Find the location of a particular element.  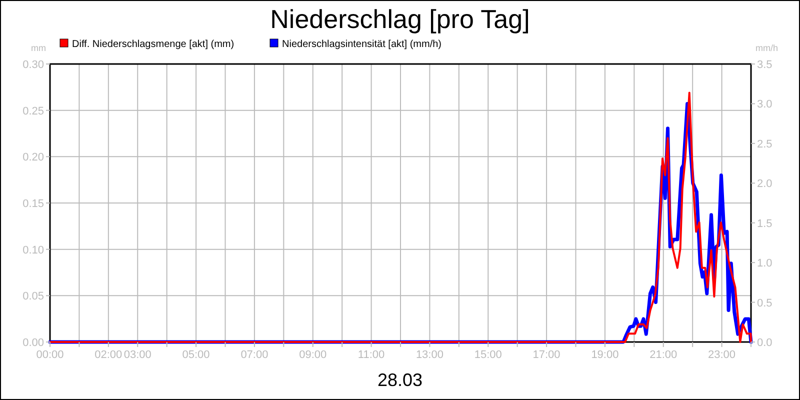

x-tick-label: 21:00 is located at coordinates (664, 355).